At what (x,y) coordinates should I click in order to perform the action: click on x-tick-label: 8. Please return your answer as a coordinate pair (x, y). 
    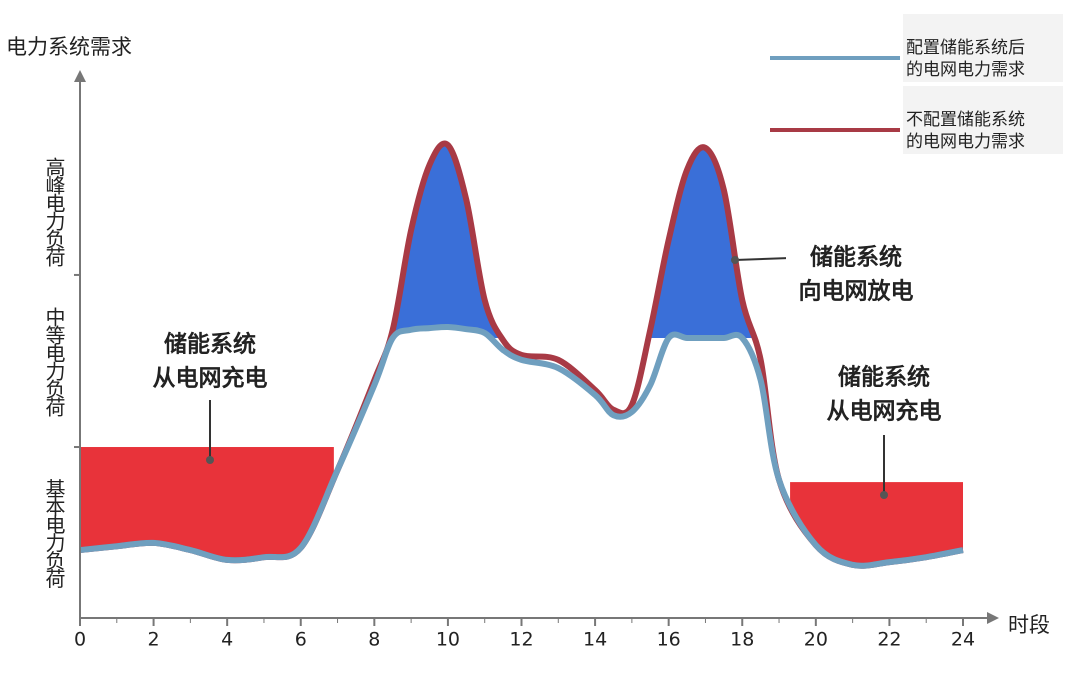
    Looking at the image, I should click on (374, 640).